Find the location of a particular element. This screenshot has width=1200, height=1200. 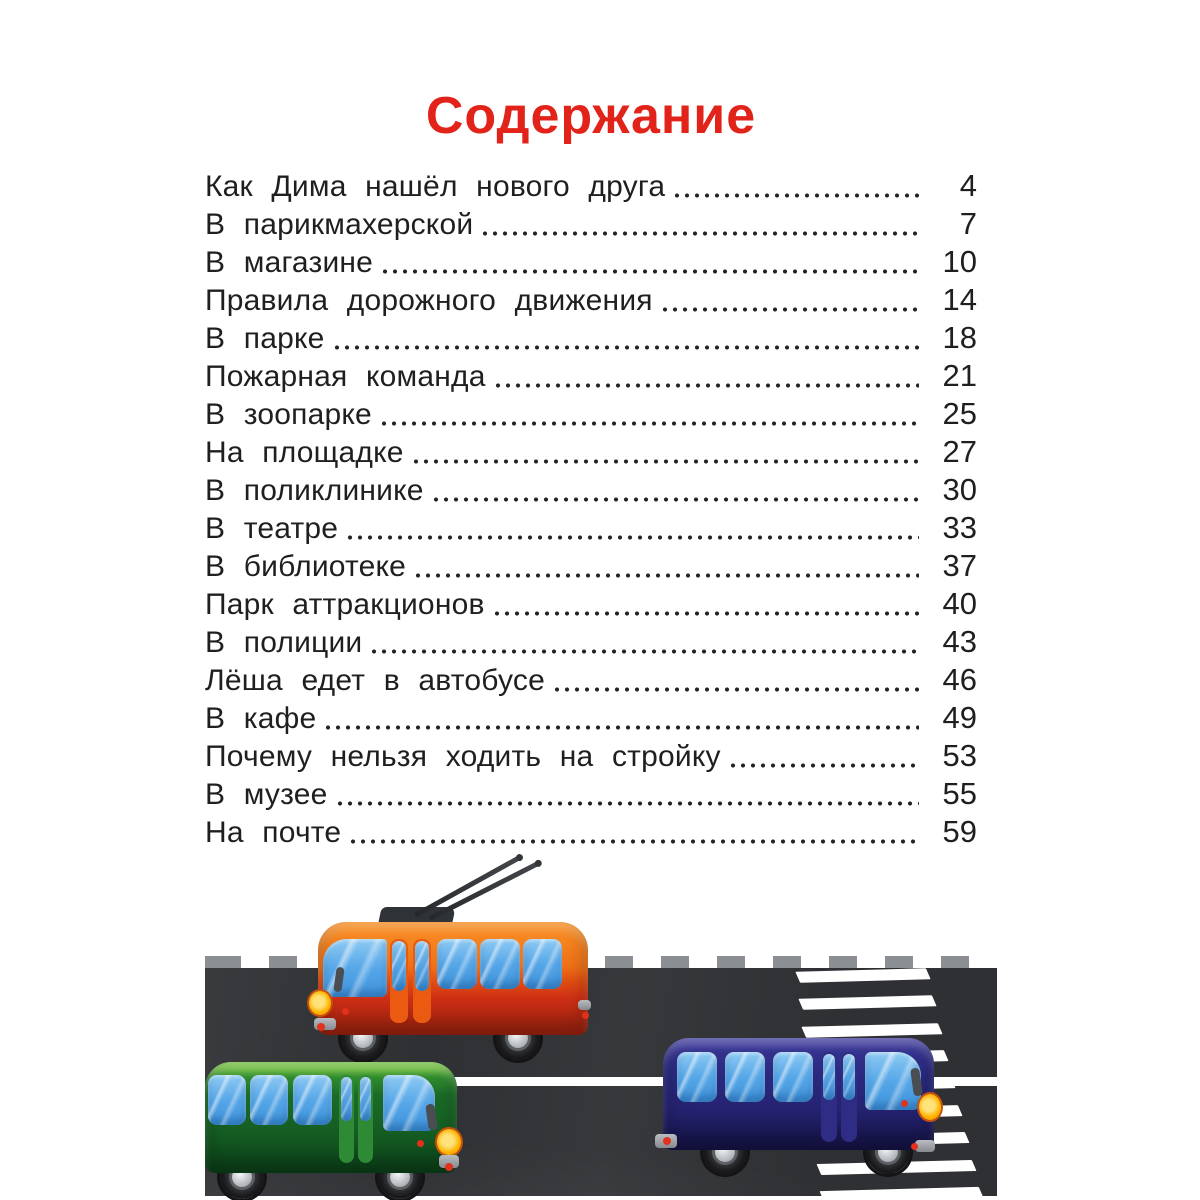

toc-row: В зоопарке 25 is located at coordinates (591, 415).